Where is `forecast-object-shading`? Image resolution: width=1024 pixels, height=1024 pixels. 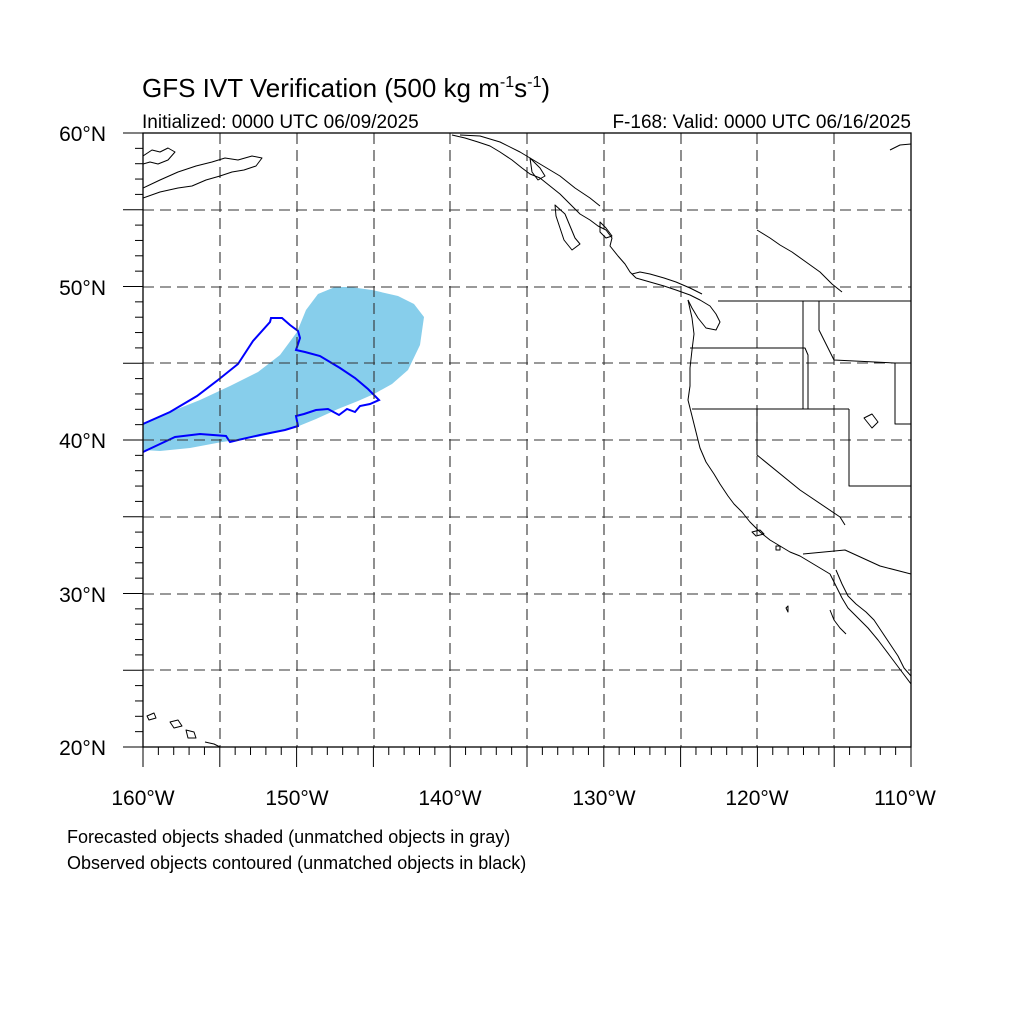 forecast-object-shading is located at coordinates (283, 369).